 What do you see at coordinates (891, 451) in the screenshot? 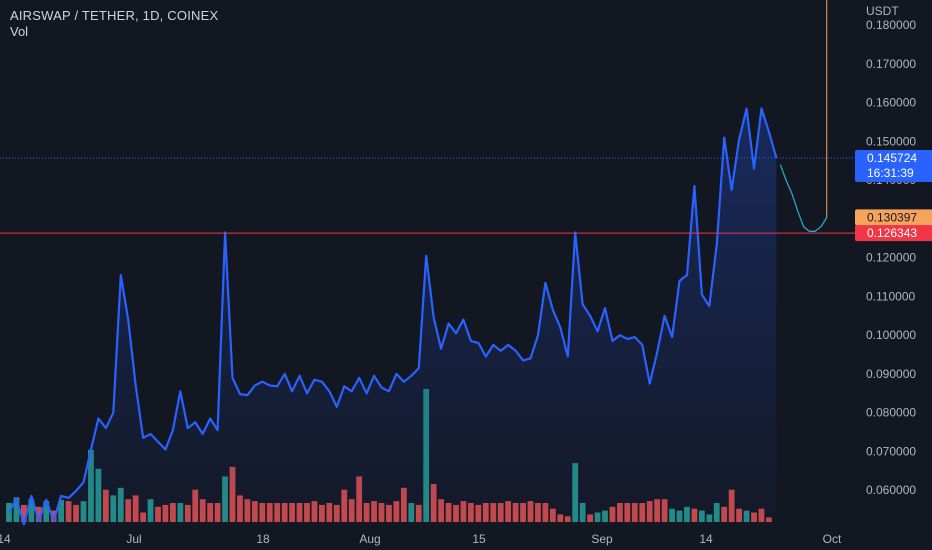
I see `price-tick-label: 0.070000` at bounding box center [891, 451].